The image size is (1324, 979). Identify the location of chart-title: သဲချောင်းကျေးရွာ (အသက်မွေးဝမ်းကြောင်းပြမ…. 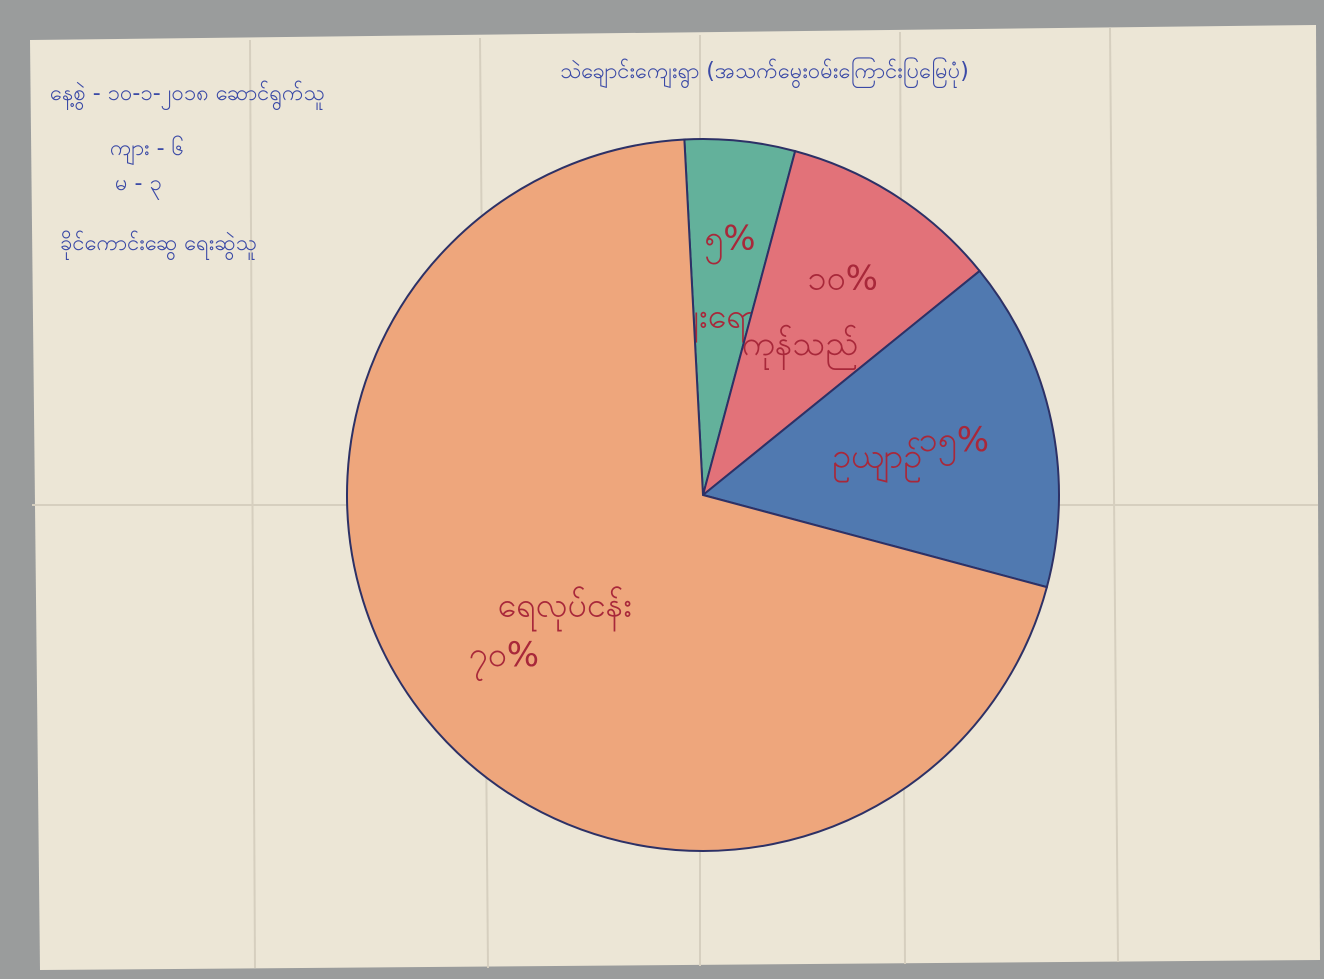
(764, 73).